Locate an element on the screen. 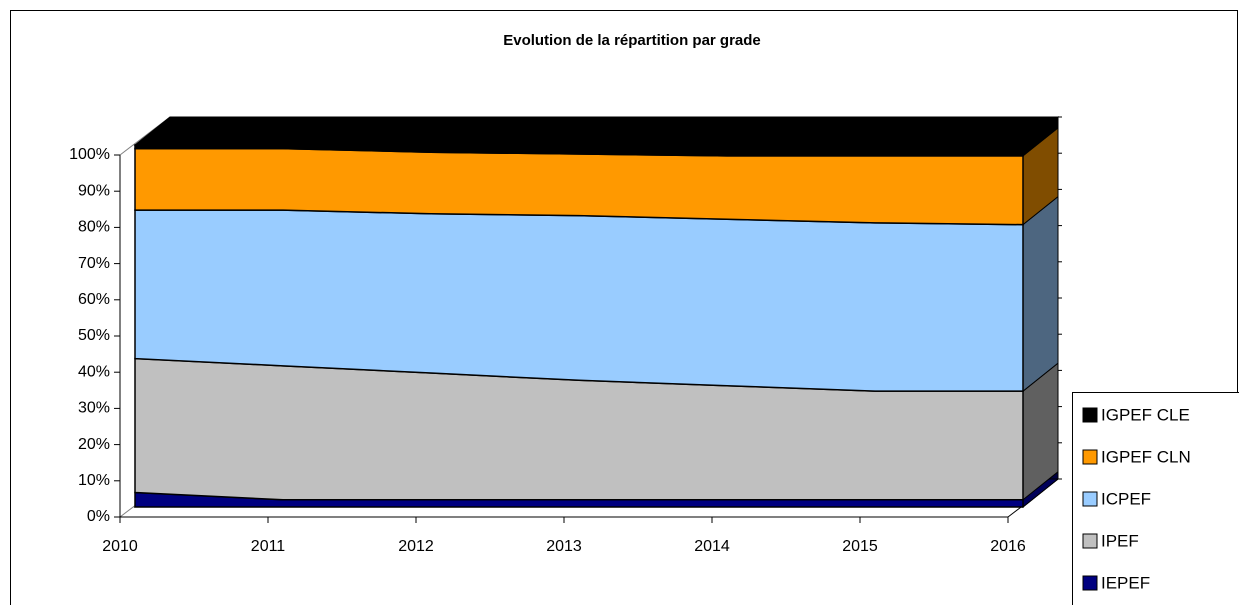 Image resolution: width=1239 pixels, height=605 pixels. y-tick-label: 60% is located at coordinates (94, 299).